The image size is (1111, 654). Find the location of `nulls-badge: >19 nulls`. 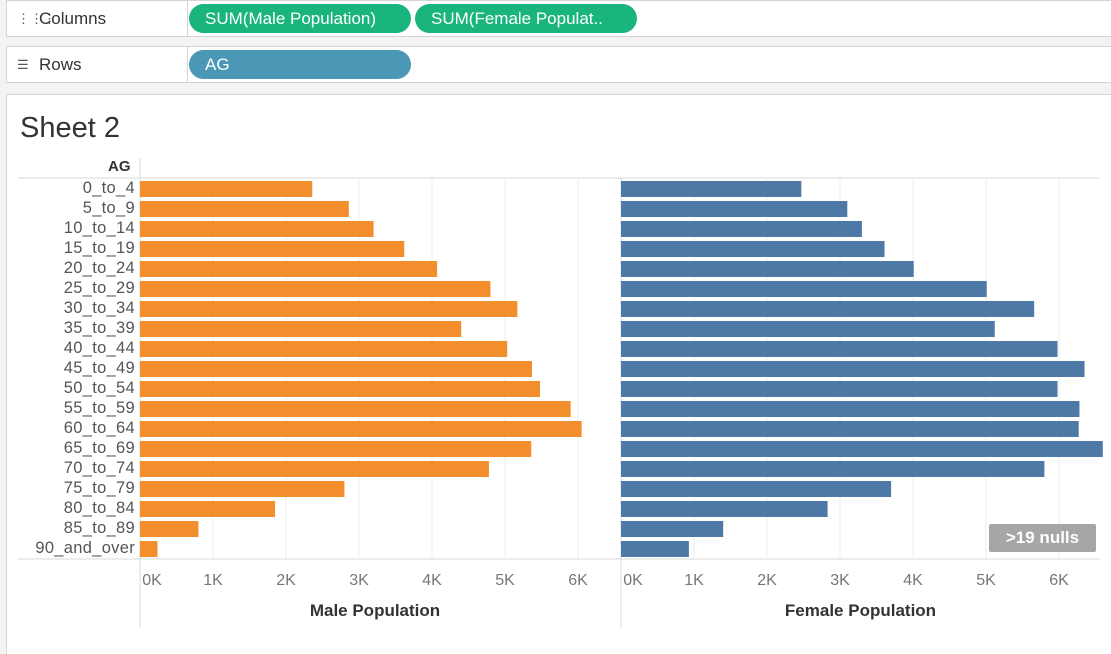

nulls-badge: >19 nulls is located at coordinates (1042, 538).